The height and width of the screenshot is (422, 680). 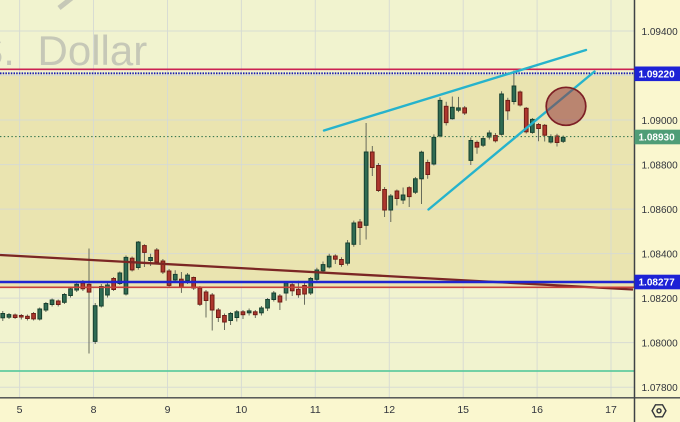 What do you see at coordinates (660, 210) in the screenshot?
I see `svg-text: 1.08600` at bounding box center [660, 210].